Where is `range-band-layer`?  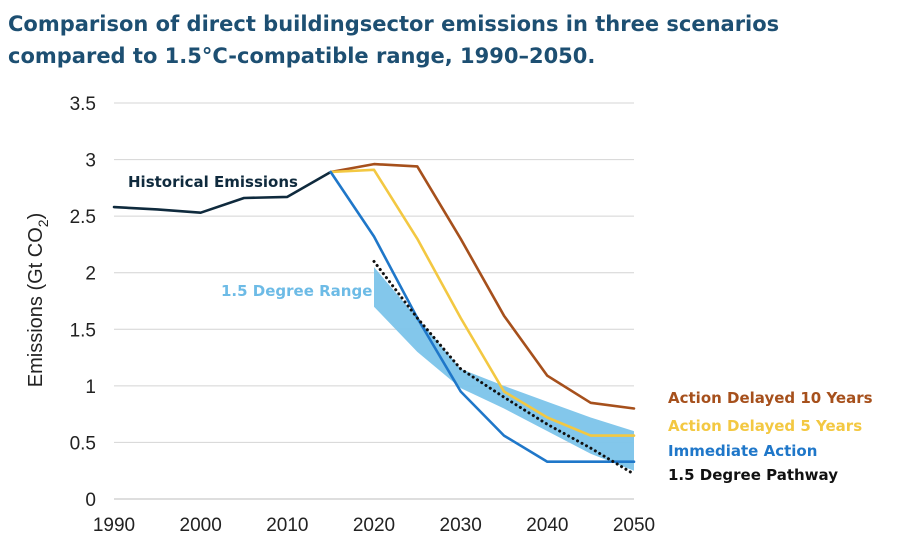 range-band-layer is located at coordinates (504, 369).